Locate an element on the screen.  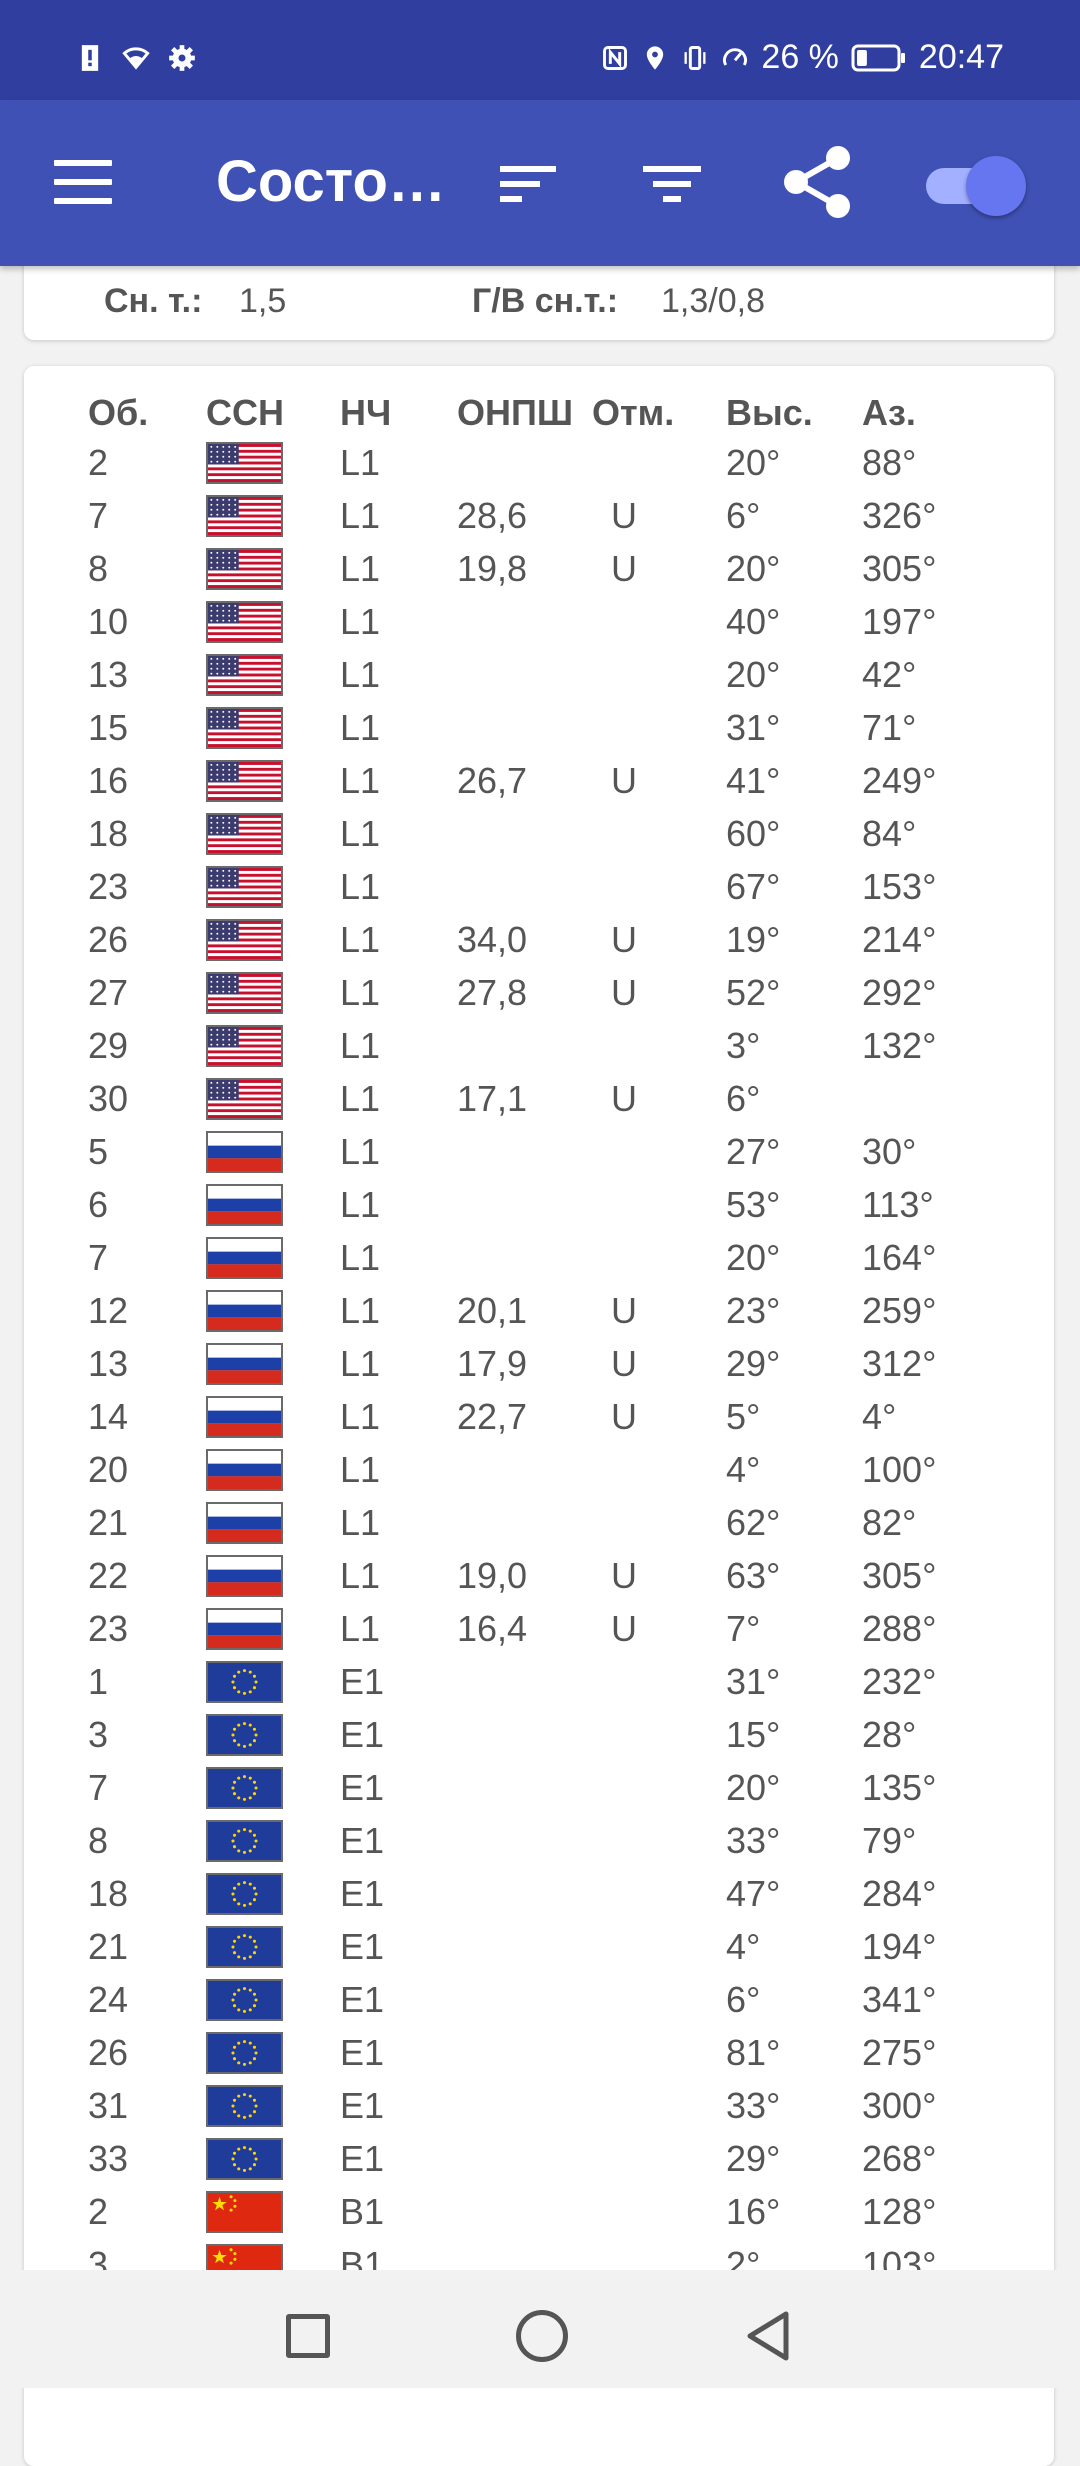
header-id: Об. is located at coordinates (118, 412).